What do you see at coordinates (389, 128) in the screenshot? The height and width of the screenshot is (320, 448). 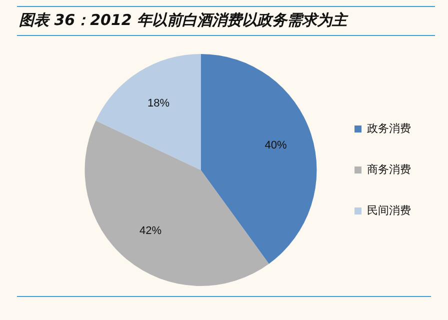 I see `legend-label: 政务消费` at bounding box center [389, 128].